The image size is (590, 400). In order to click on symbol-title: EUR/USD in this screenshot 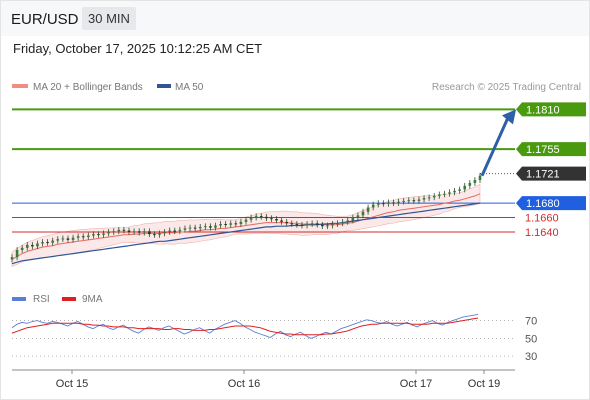, I will do `click(45, 19)`.